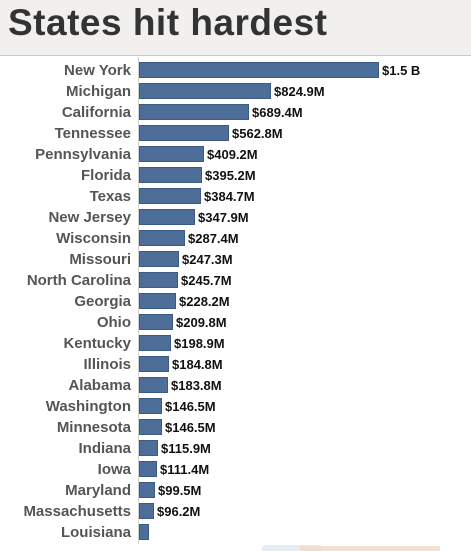 The width and height of the screenshot is (471, 551). I want to click on bar-row: Missouri $247.3M, so click(235, 259).